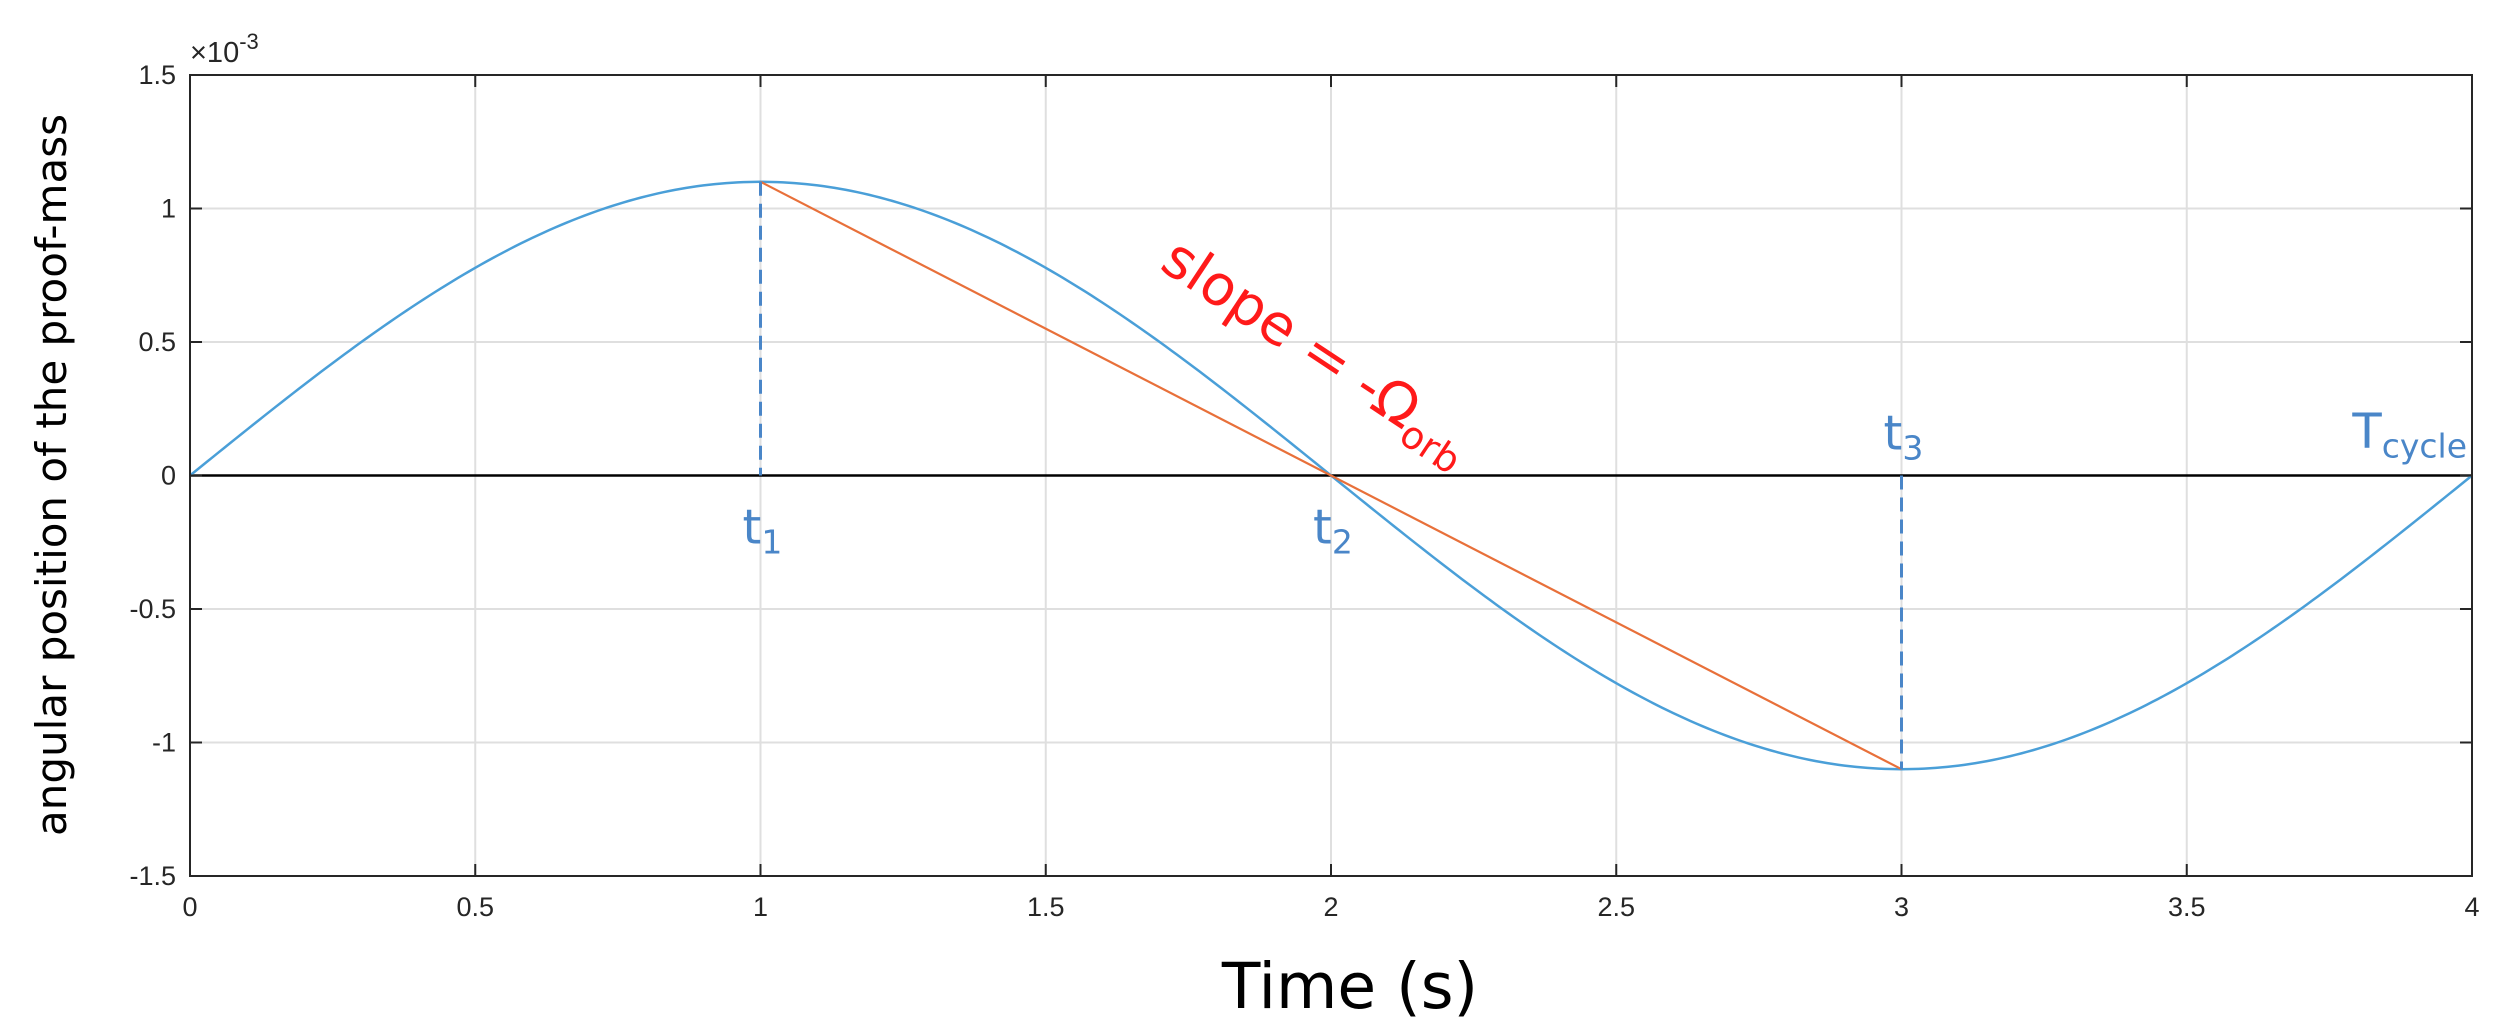  Describe the element at coordinates (760, 907) in the screenshot. I see `x-tick-label: 1` at that location.